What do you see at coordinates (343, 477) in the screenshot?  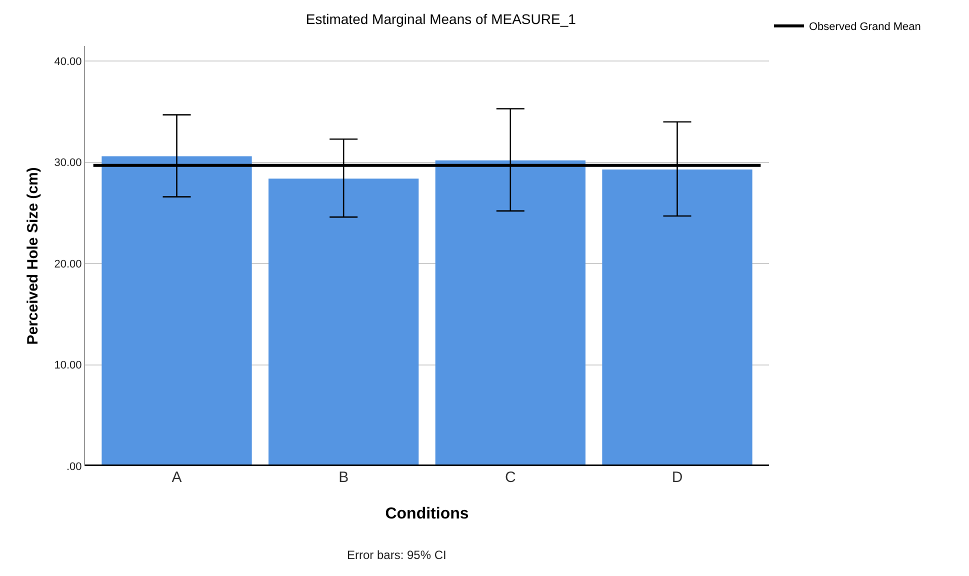 I see `x-tick-label: B` at bounding box center [343, 477].